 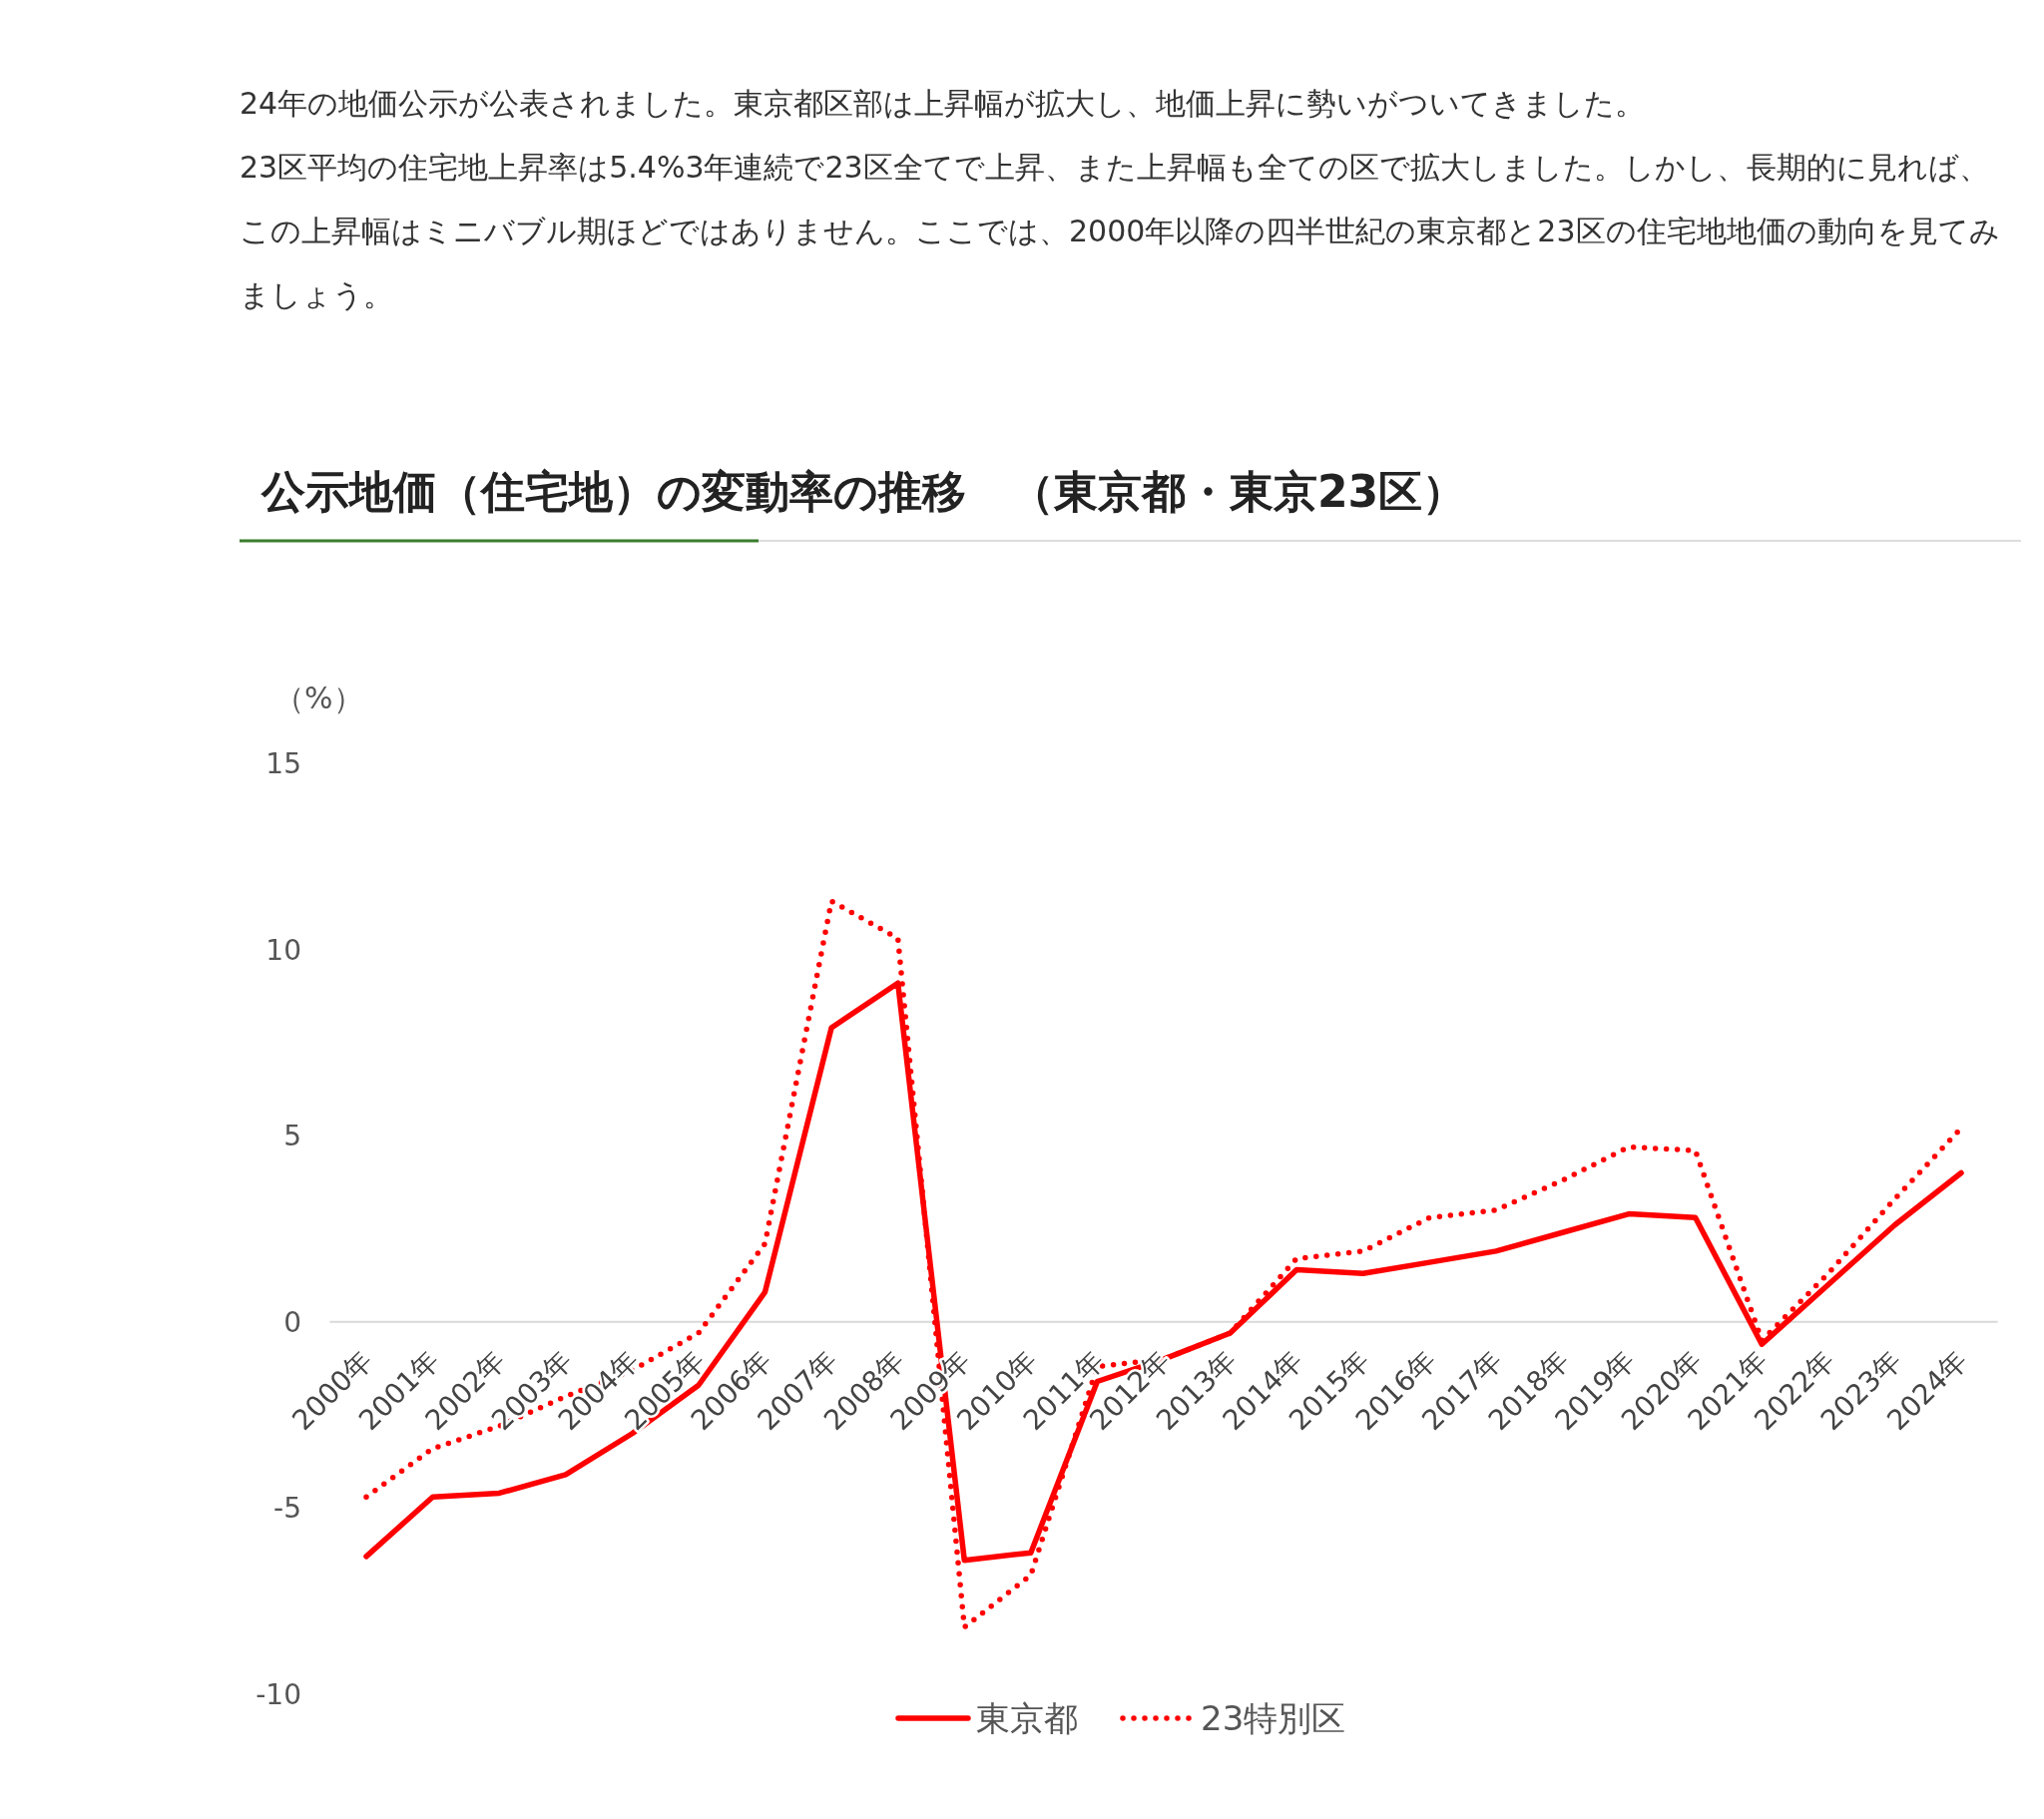 I want to click on y-tick-label: -5, so click(x=287, y=1509).